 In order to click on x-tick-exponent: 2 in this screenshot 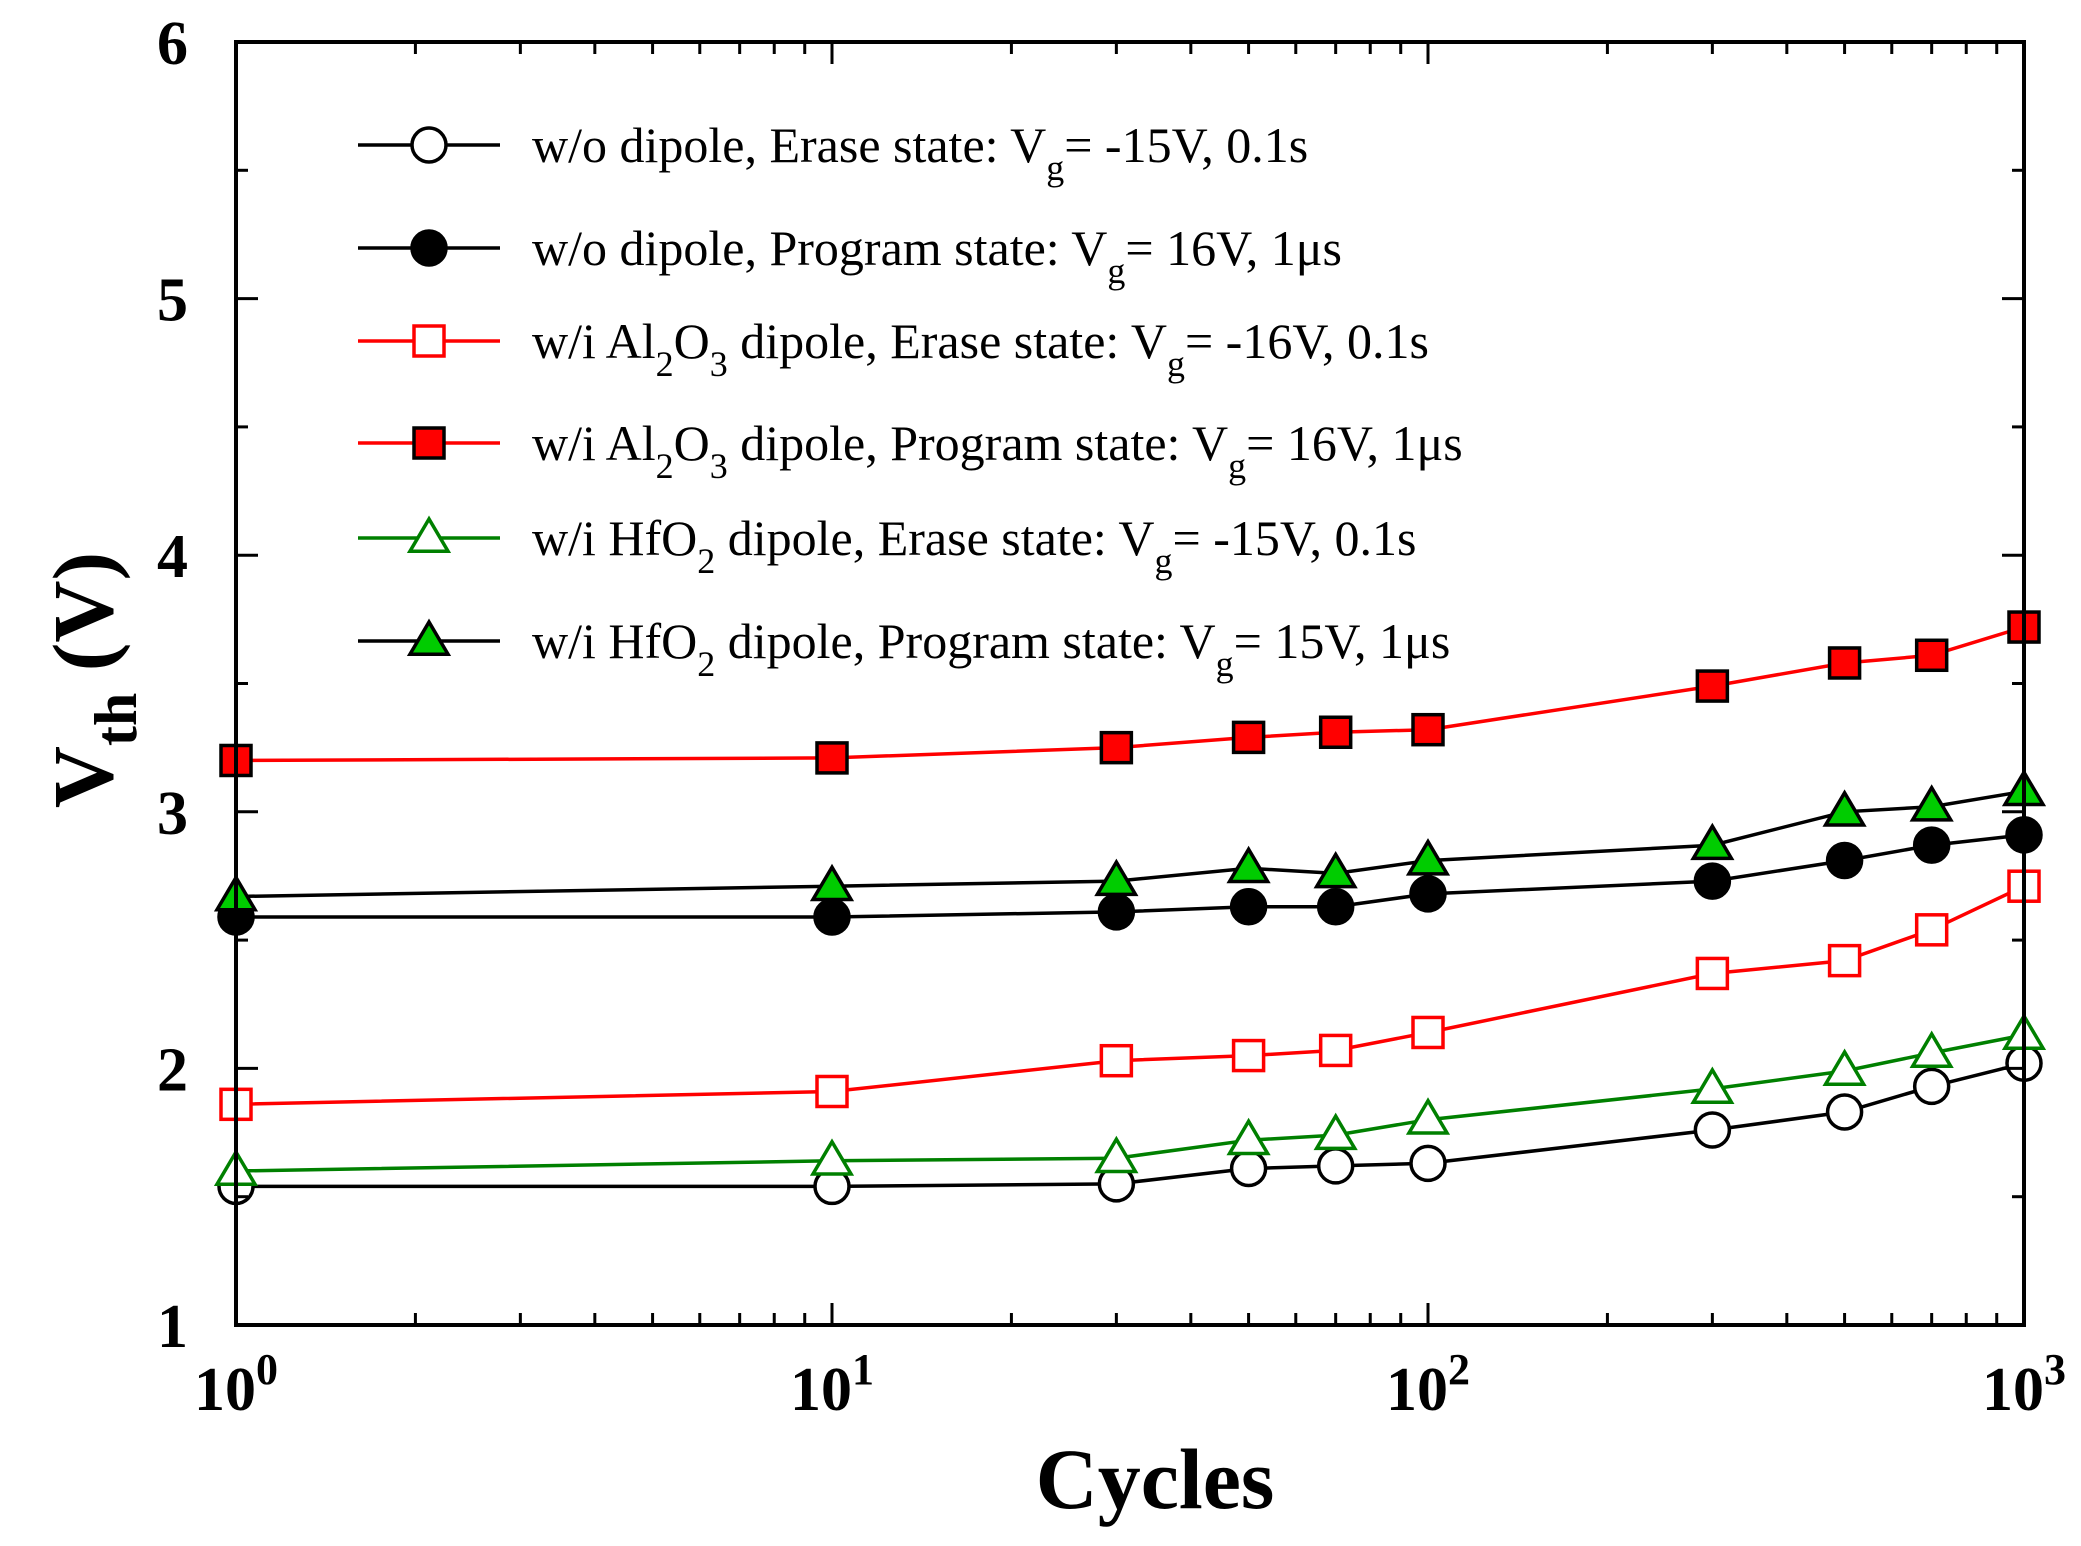, I will do `click(1459, 1369)`.